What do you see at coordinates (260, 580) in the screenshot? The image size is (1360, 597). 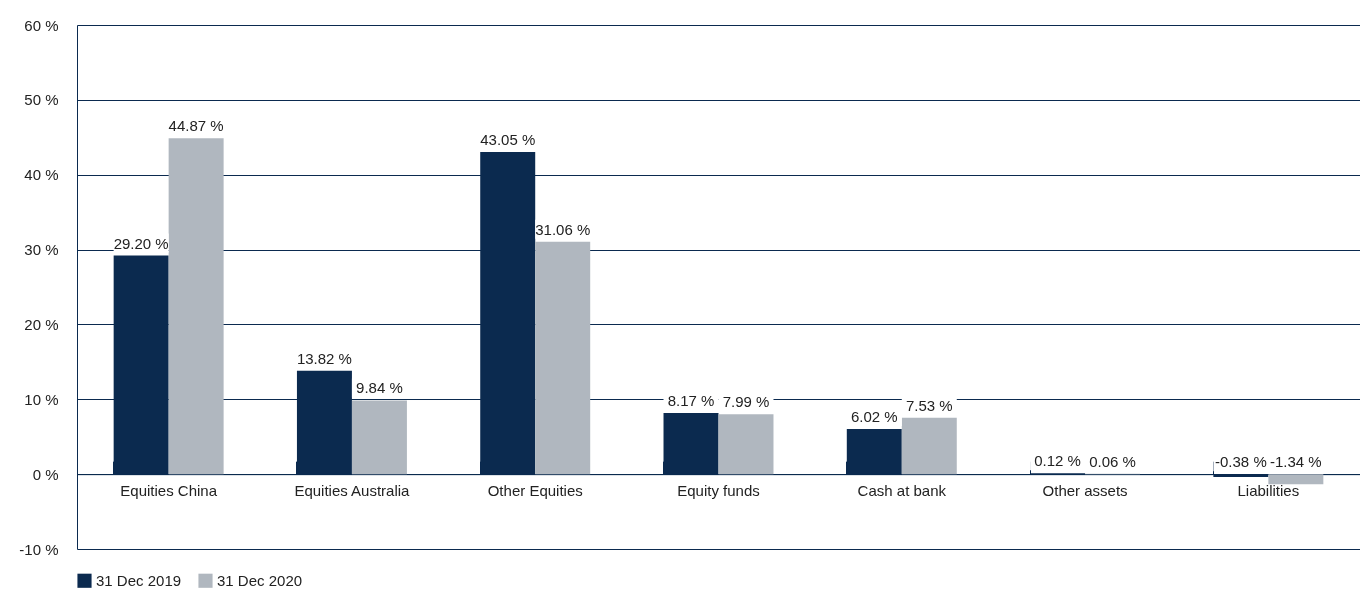 I see `legend-label: 31 Dec 2020` at bounding box center [260, 580].